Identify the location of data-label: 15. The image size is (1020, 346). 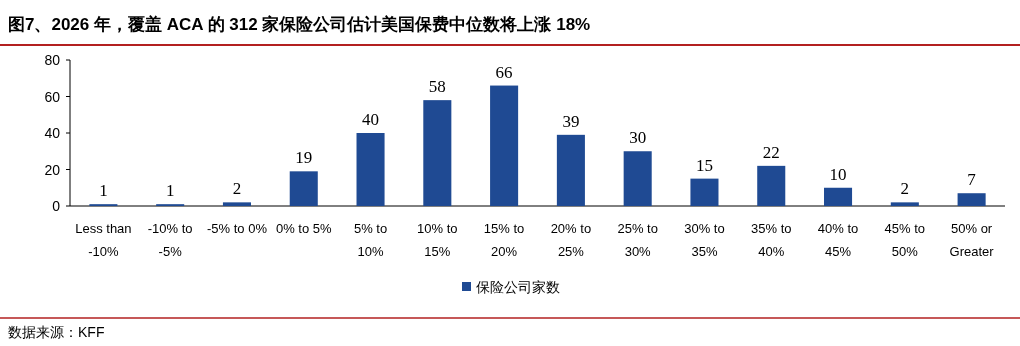
(704, 165).